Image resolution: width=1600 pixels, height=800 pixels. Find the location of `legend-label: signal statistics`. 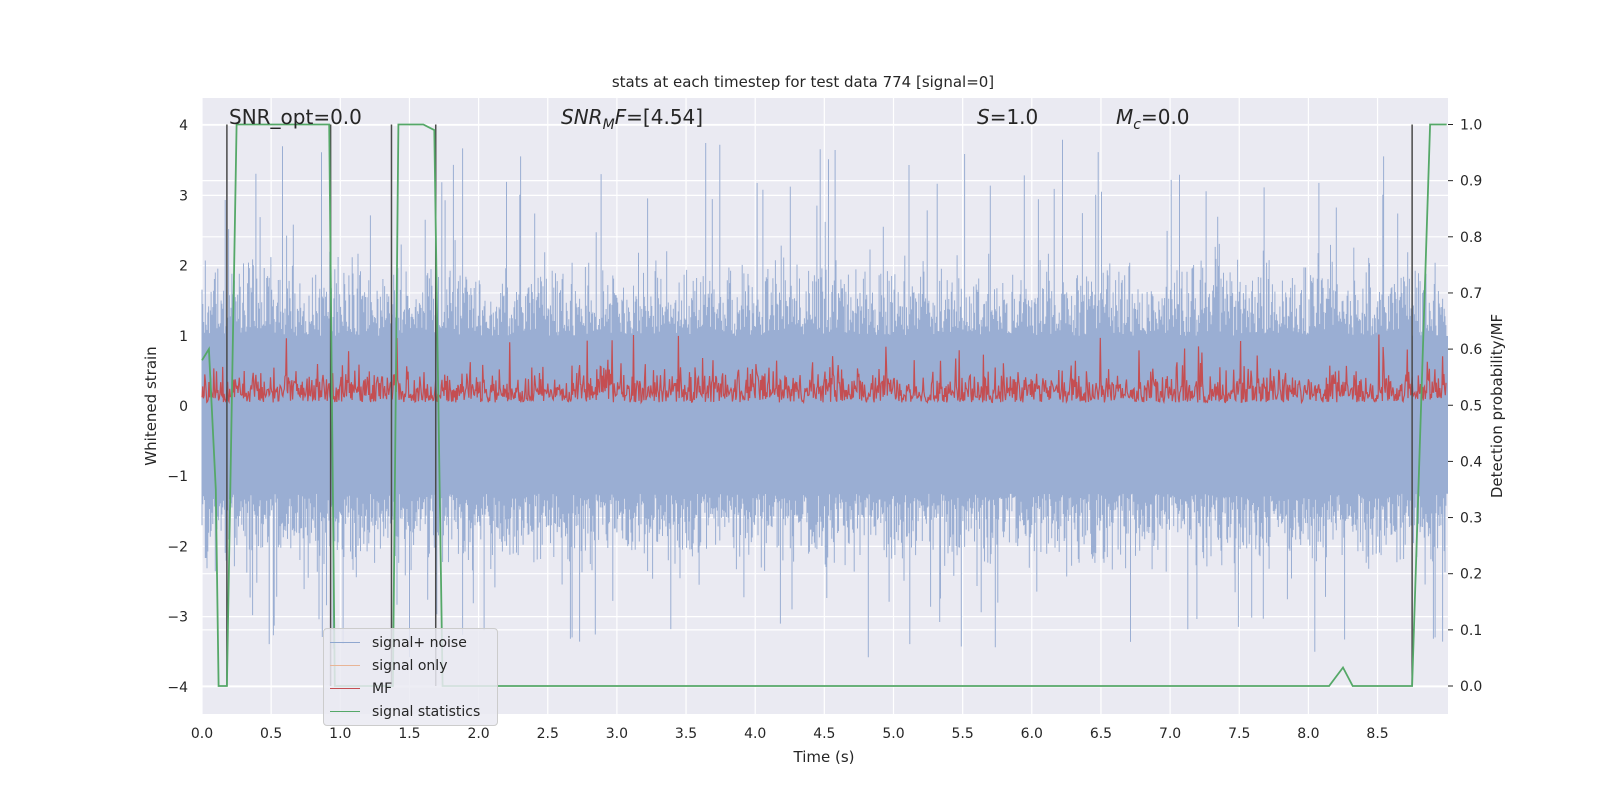

legend-label: signal statistics is located at coordinates (426, 712).